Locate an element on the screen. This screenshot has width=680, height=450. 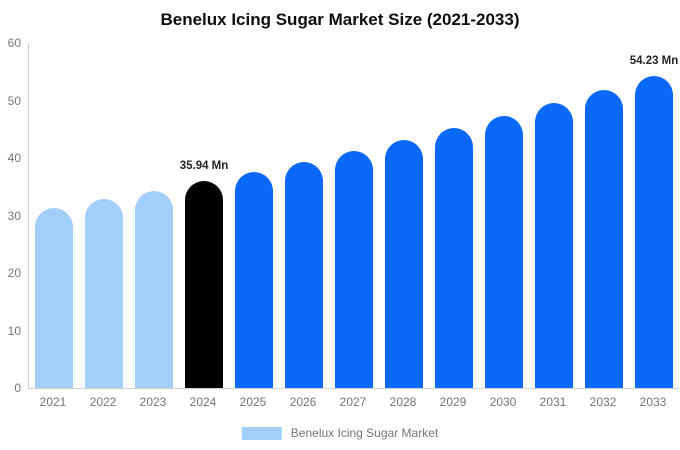
legend-label: Benelux Icing Sugar Market is located at coordinates (364, 433).